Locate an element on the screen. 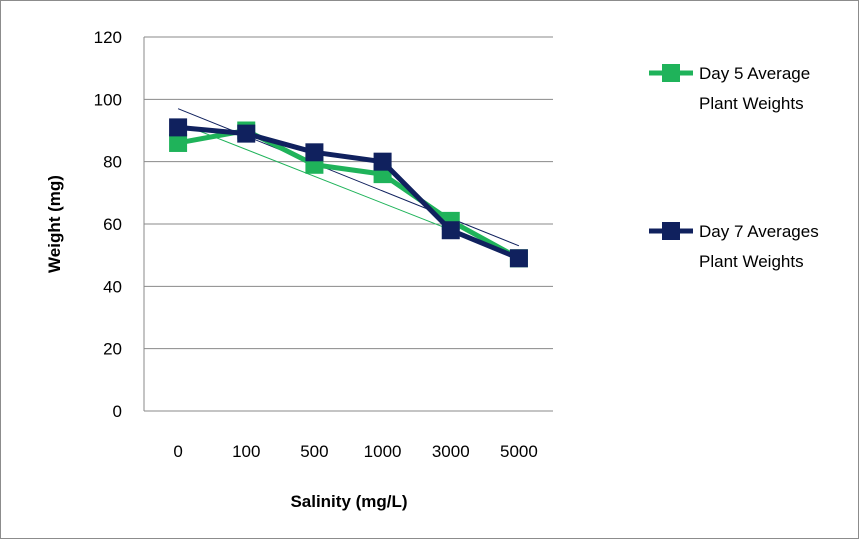  x-tick-label: 1000 is located at coordinates (383, 451).